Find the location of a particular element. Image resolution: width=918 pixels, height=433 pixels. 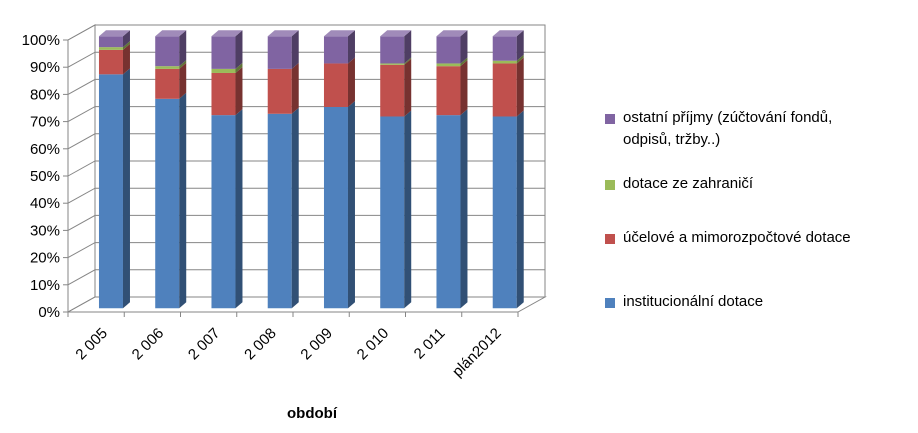

legend-label-line: odpisů, tržby..) is located at coordinates (672, 139).